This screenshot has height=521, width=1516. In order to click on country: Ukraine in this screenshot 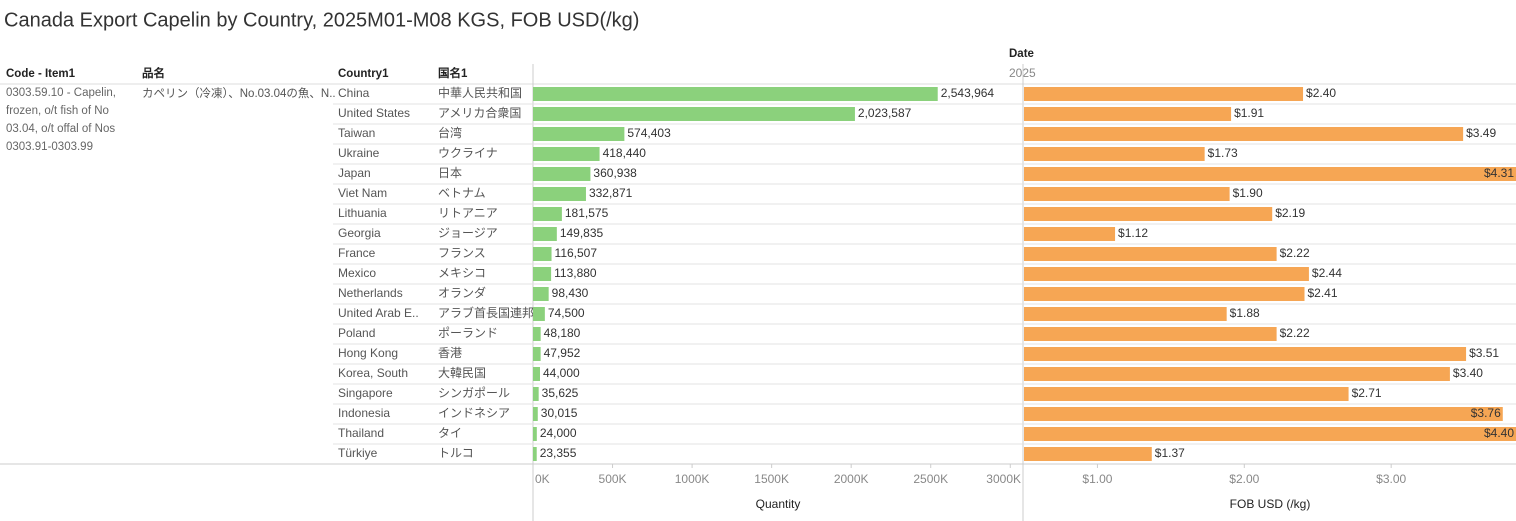, I will do `click(359, 153)`.